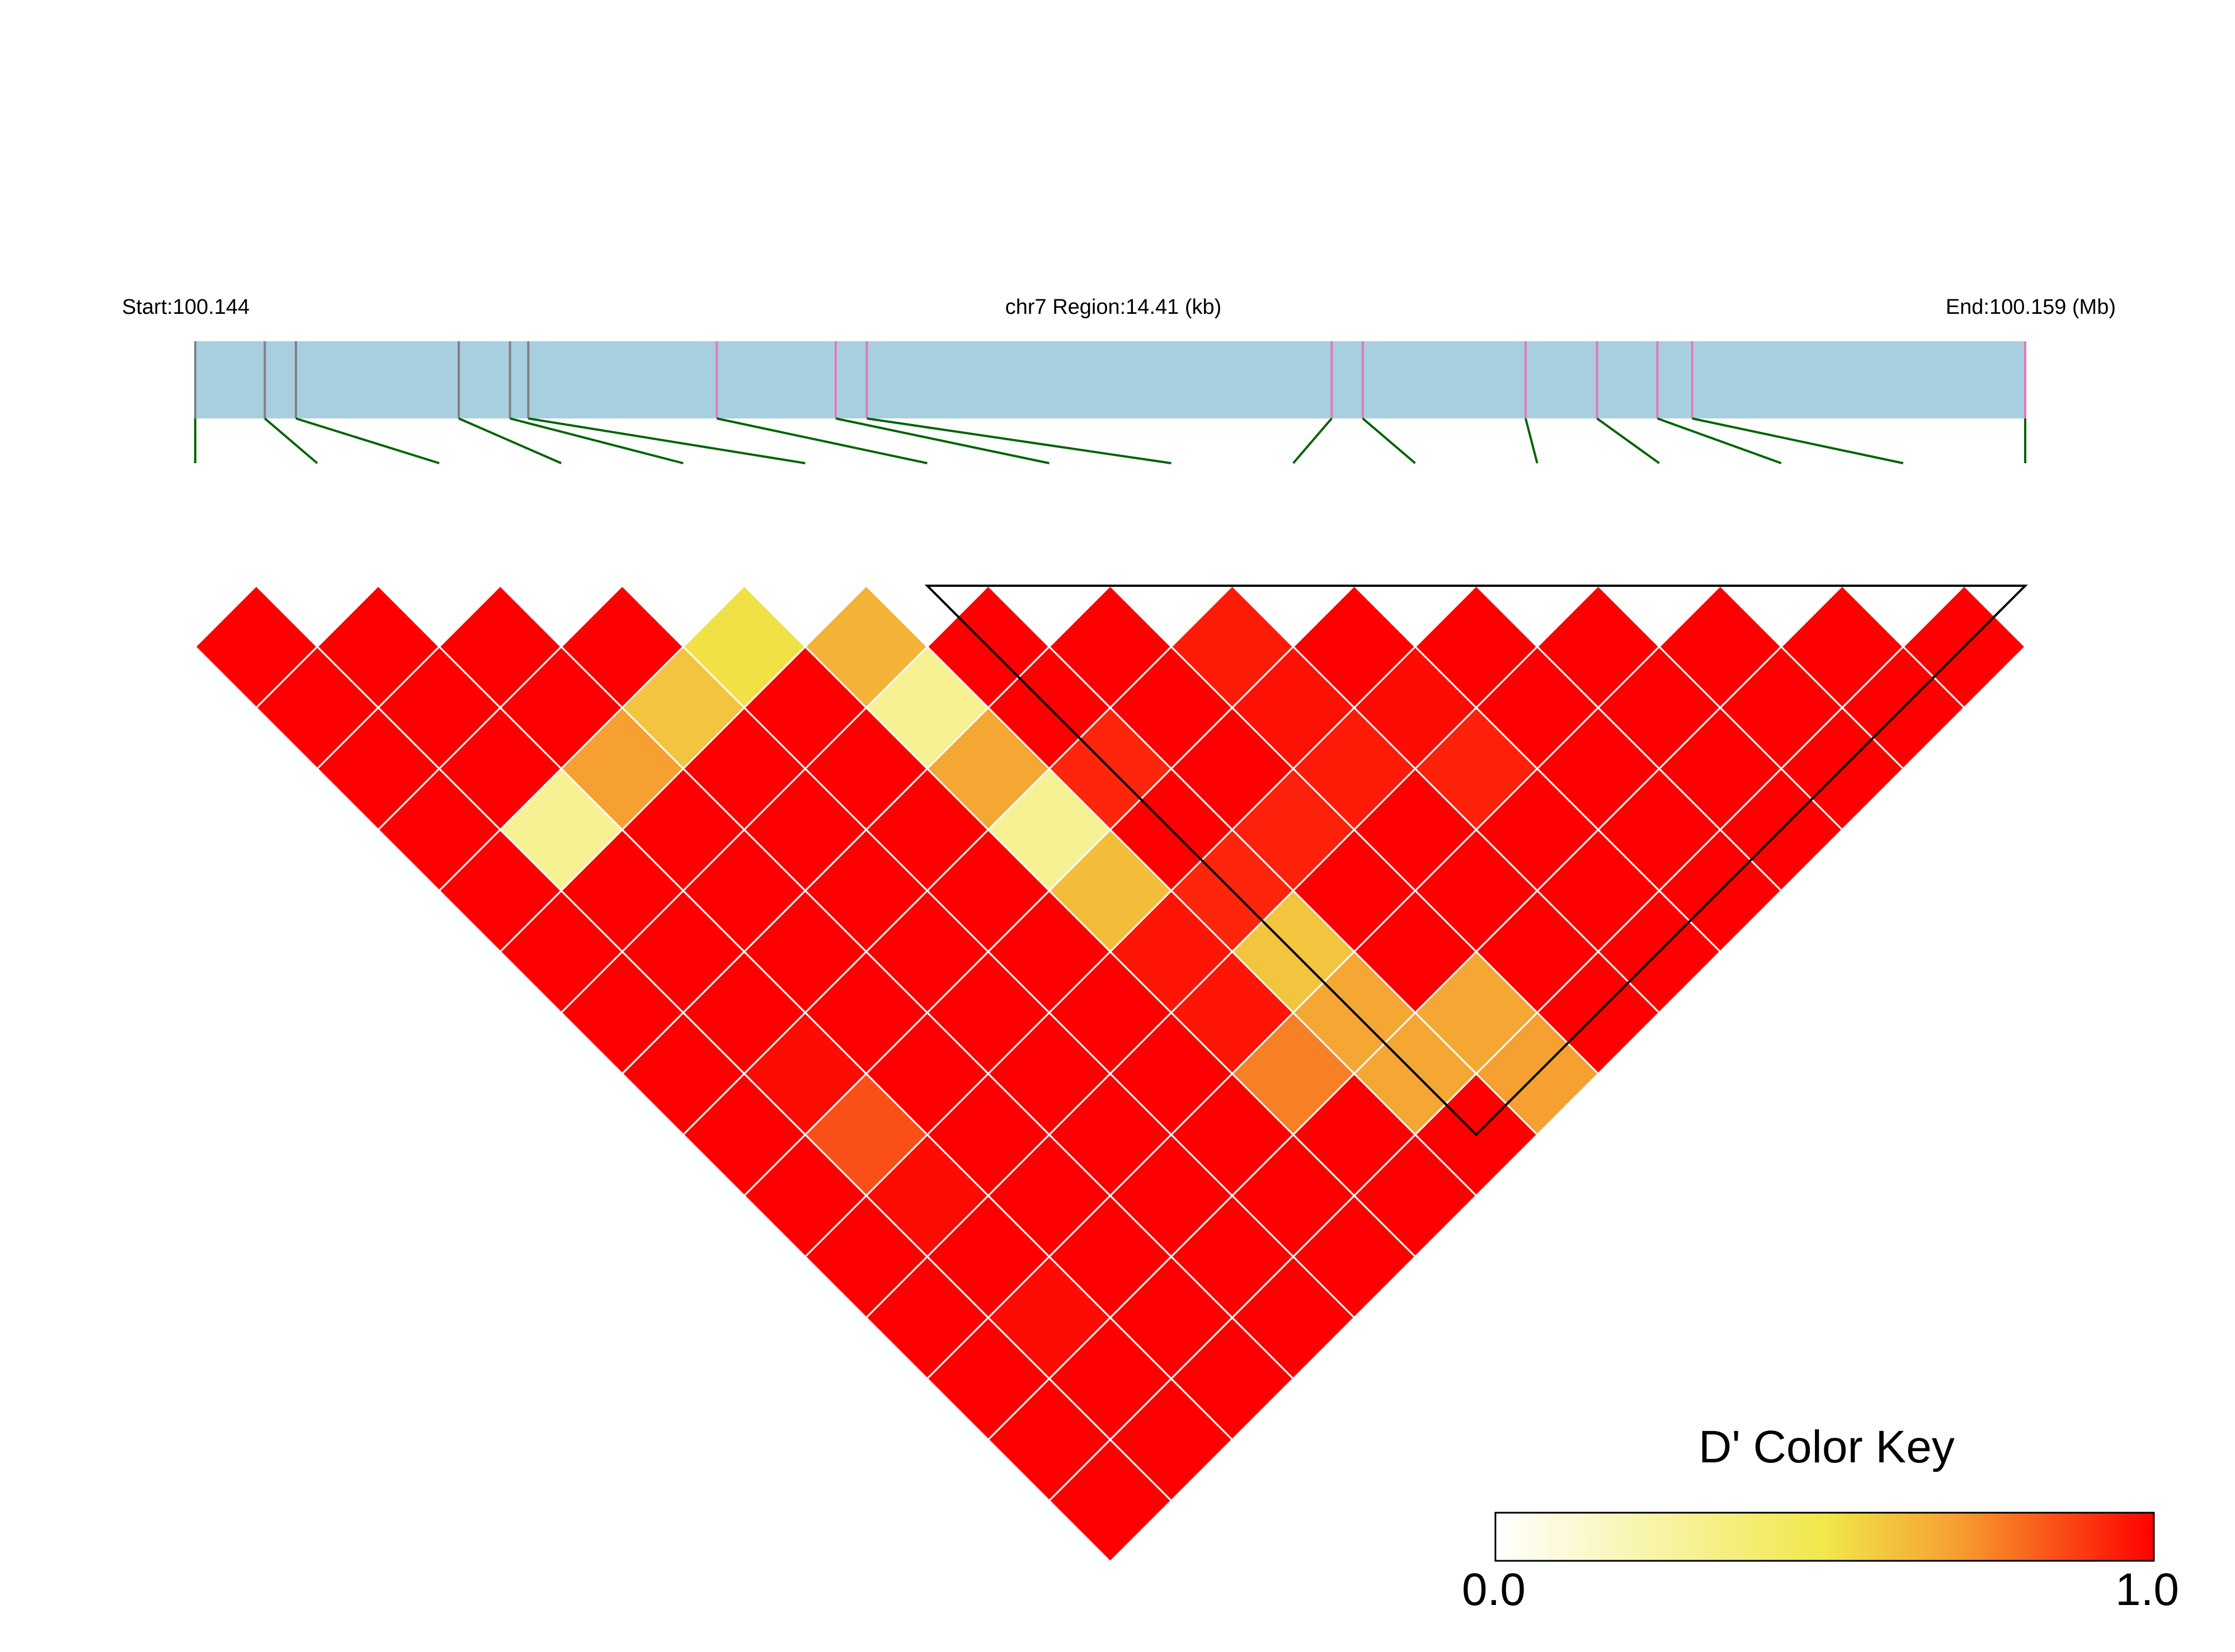 Image resolution: width=2235 pixels, height=1652 pixels. What do you see at coordinates (2147, 1589) in the screenshot?
I see `color-key-max-label: 1.0` at bounding box center [2147, 1589].